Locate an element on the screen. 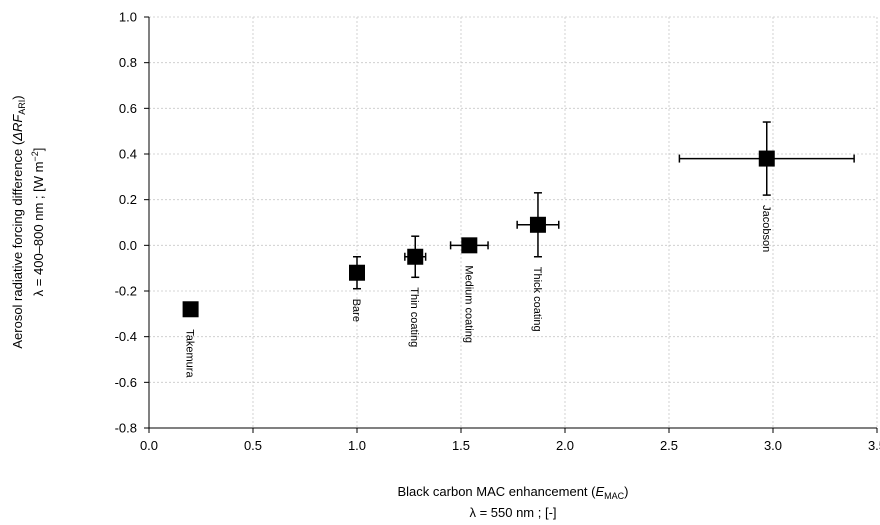  y-tick-label: -0.2 is located at coordinates (126, 291).